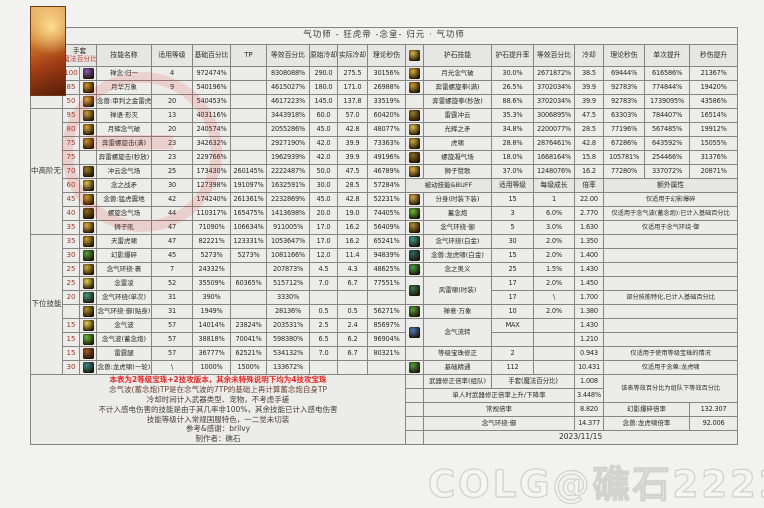 The width and height of the screenshot is (764, 508). What do you see at coordinates (172, 213) in the screenshot?
I see `cell-level: 44` at bounding box center [172, 213].